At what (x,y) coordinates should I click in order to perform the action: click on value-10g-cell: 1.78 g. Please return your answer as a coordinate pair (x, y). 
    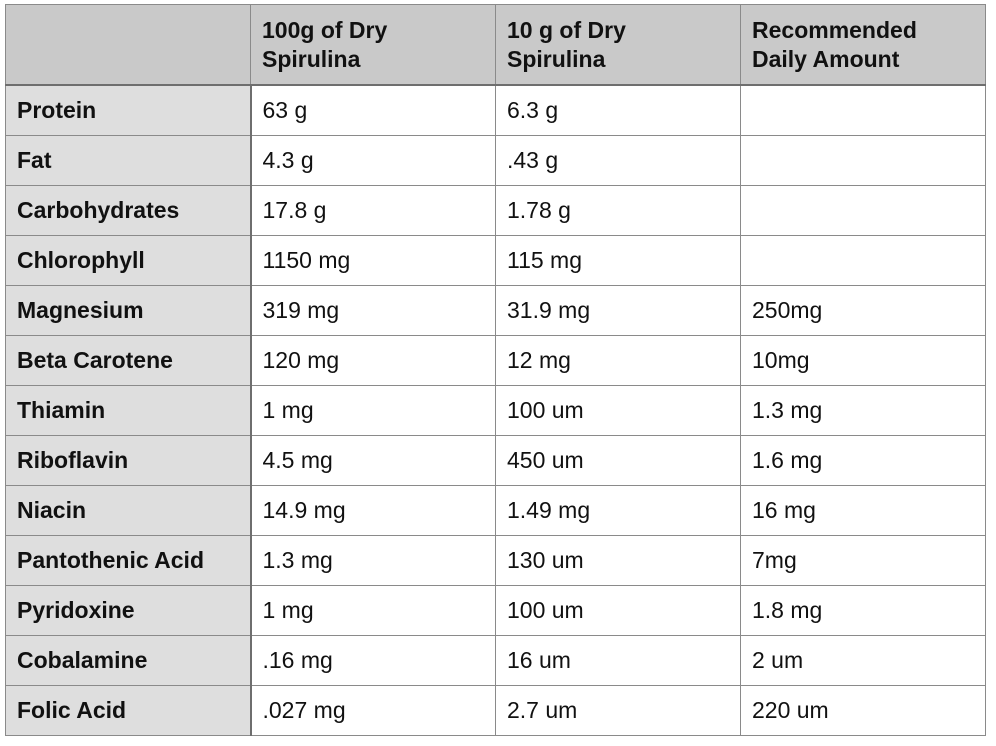
    Looking at the image, I should click on (618, 210).